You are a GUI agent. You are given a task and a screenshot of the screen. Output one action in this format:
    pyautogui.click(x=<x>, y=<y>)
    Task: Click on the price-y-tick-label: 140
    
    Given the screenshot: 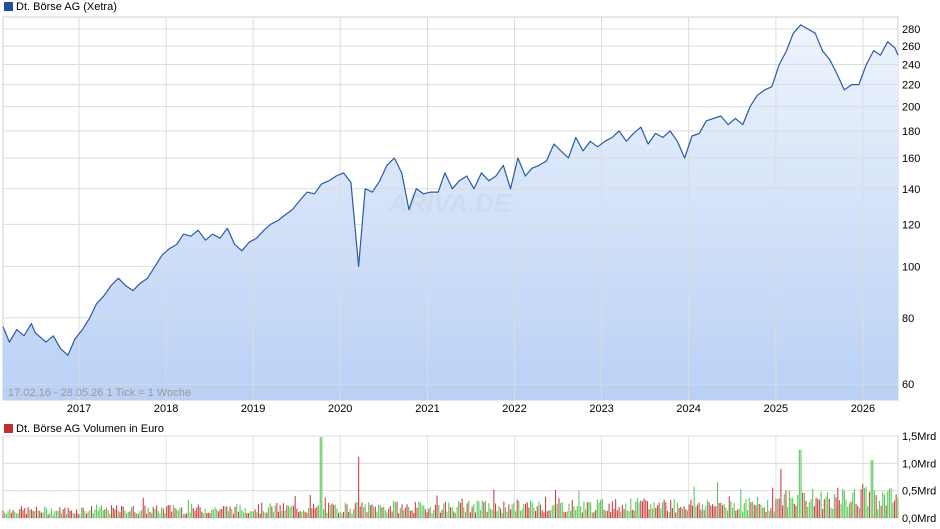 What is the action you would take?
    pyautogui.click(x=911, y=190)
    